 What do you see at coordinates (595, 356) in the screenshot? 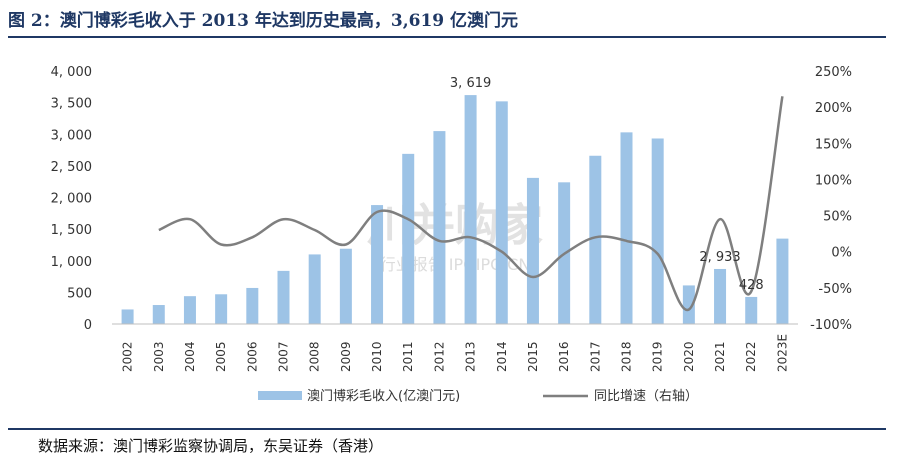
I see `x-tick-label: 2017` at bounding box center [595, 356].